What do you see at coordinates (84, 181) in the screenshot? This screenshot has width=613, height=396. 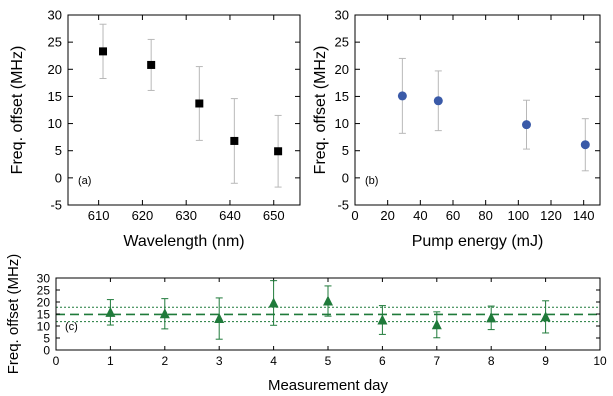 I see `panel-label: (a)` at bounding box center [84, 181].